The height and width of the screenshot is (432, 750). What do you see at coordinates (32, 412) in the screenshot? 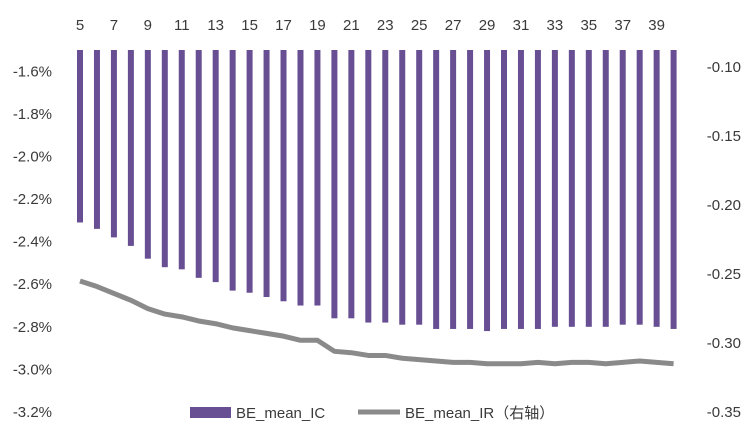
I see `y-left-tick-label: -3.2%` at bounding box center [32, 412].